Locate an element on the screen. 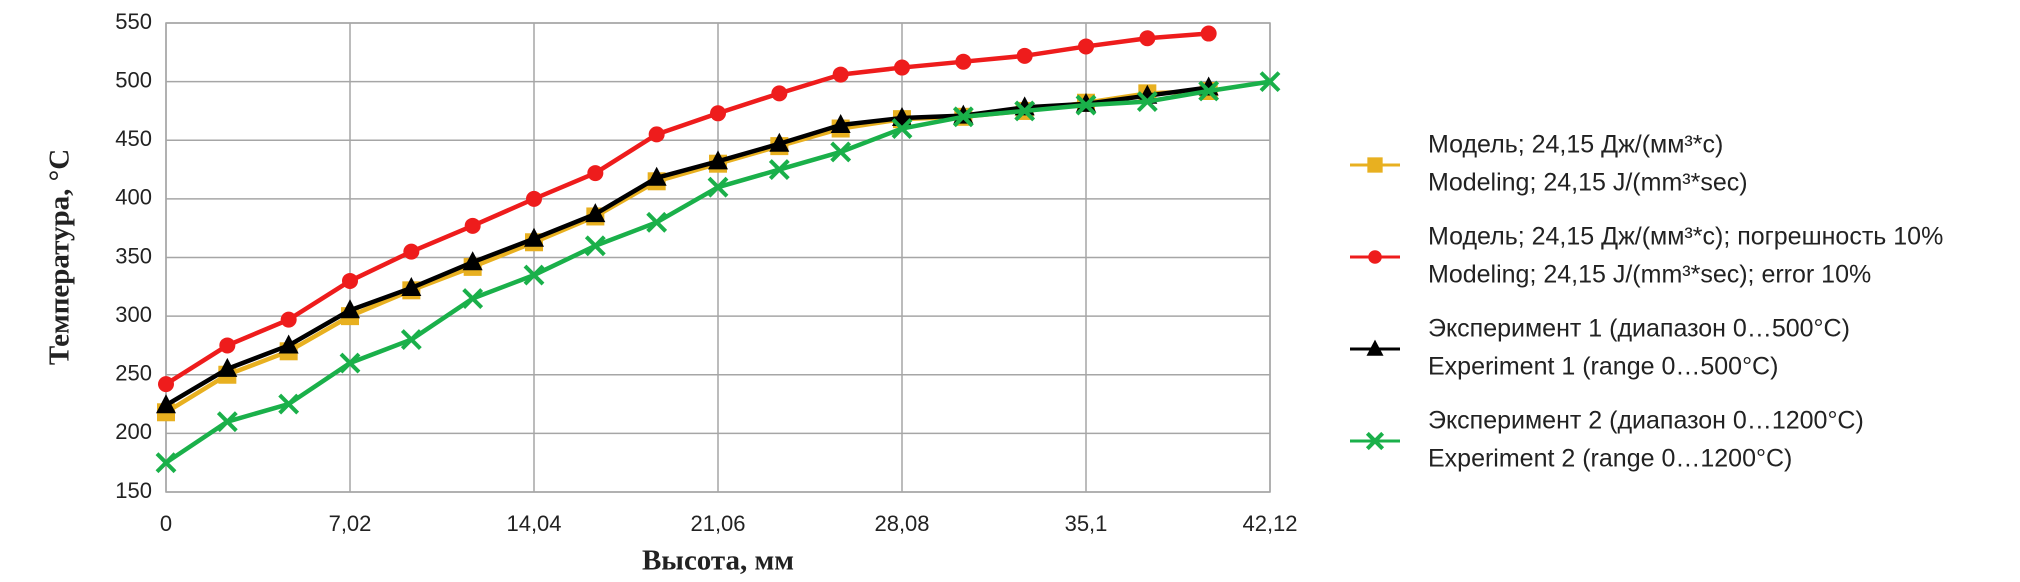  legend-text: Experiment 2 (range 0…1200°C) is located at coordinates (1610, 459).